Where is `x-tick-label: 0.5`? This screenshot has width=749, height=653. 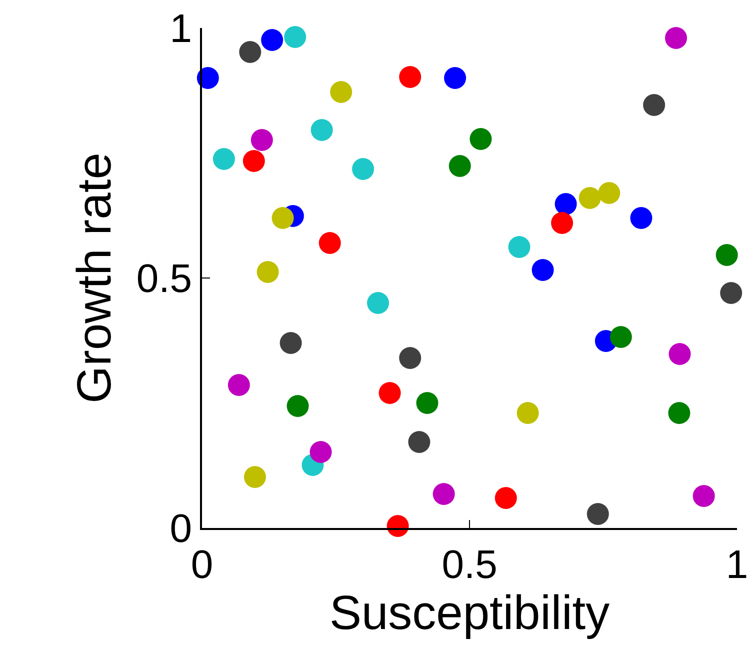
x-tick-label: 0.5 is located at coordinates (470, 565).